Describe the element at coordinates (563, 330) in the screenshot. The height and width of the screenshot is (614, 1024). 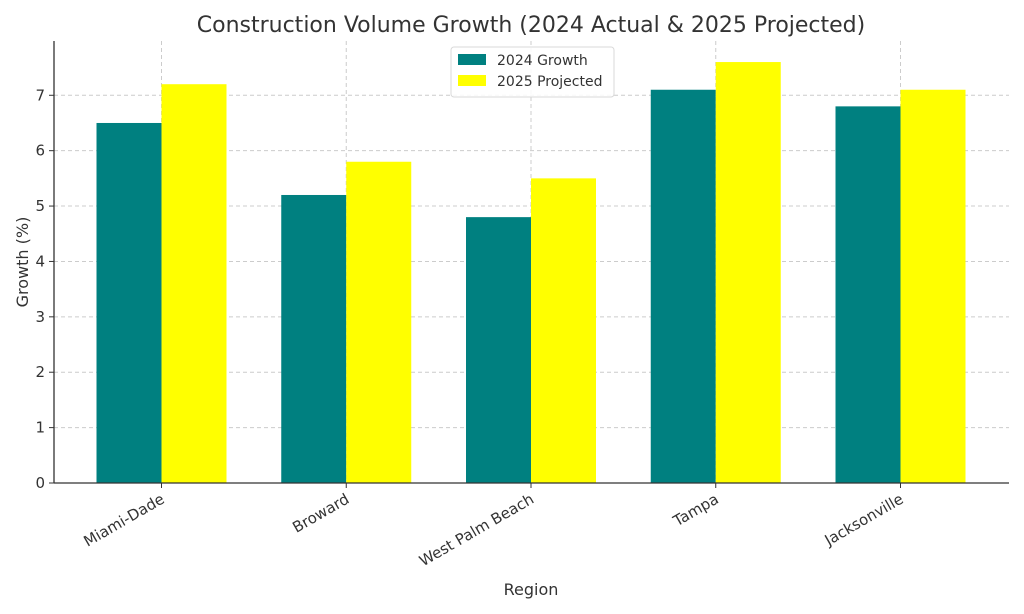
I see `bar-2025-projected-west-palm-beach` at that location.